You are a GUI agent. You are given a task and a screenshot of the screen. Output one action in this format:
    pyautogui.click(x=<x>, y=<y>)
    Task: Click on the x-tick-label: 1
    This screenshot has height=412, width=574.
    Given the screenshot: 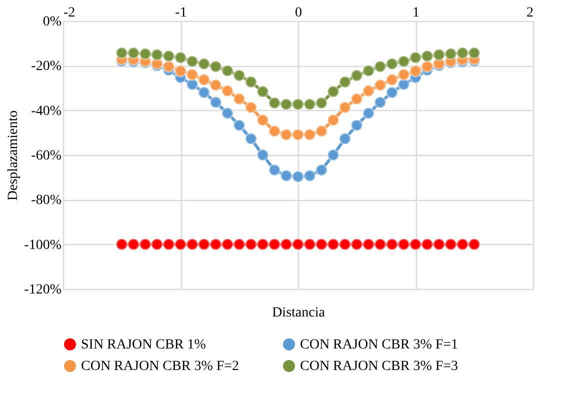 What is the action you would take?
    pyautogui.click(x=416, y=13)
    